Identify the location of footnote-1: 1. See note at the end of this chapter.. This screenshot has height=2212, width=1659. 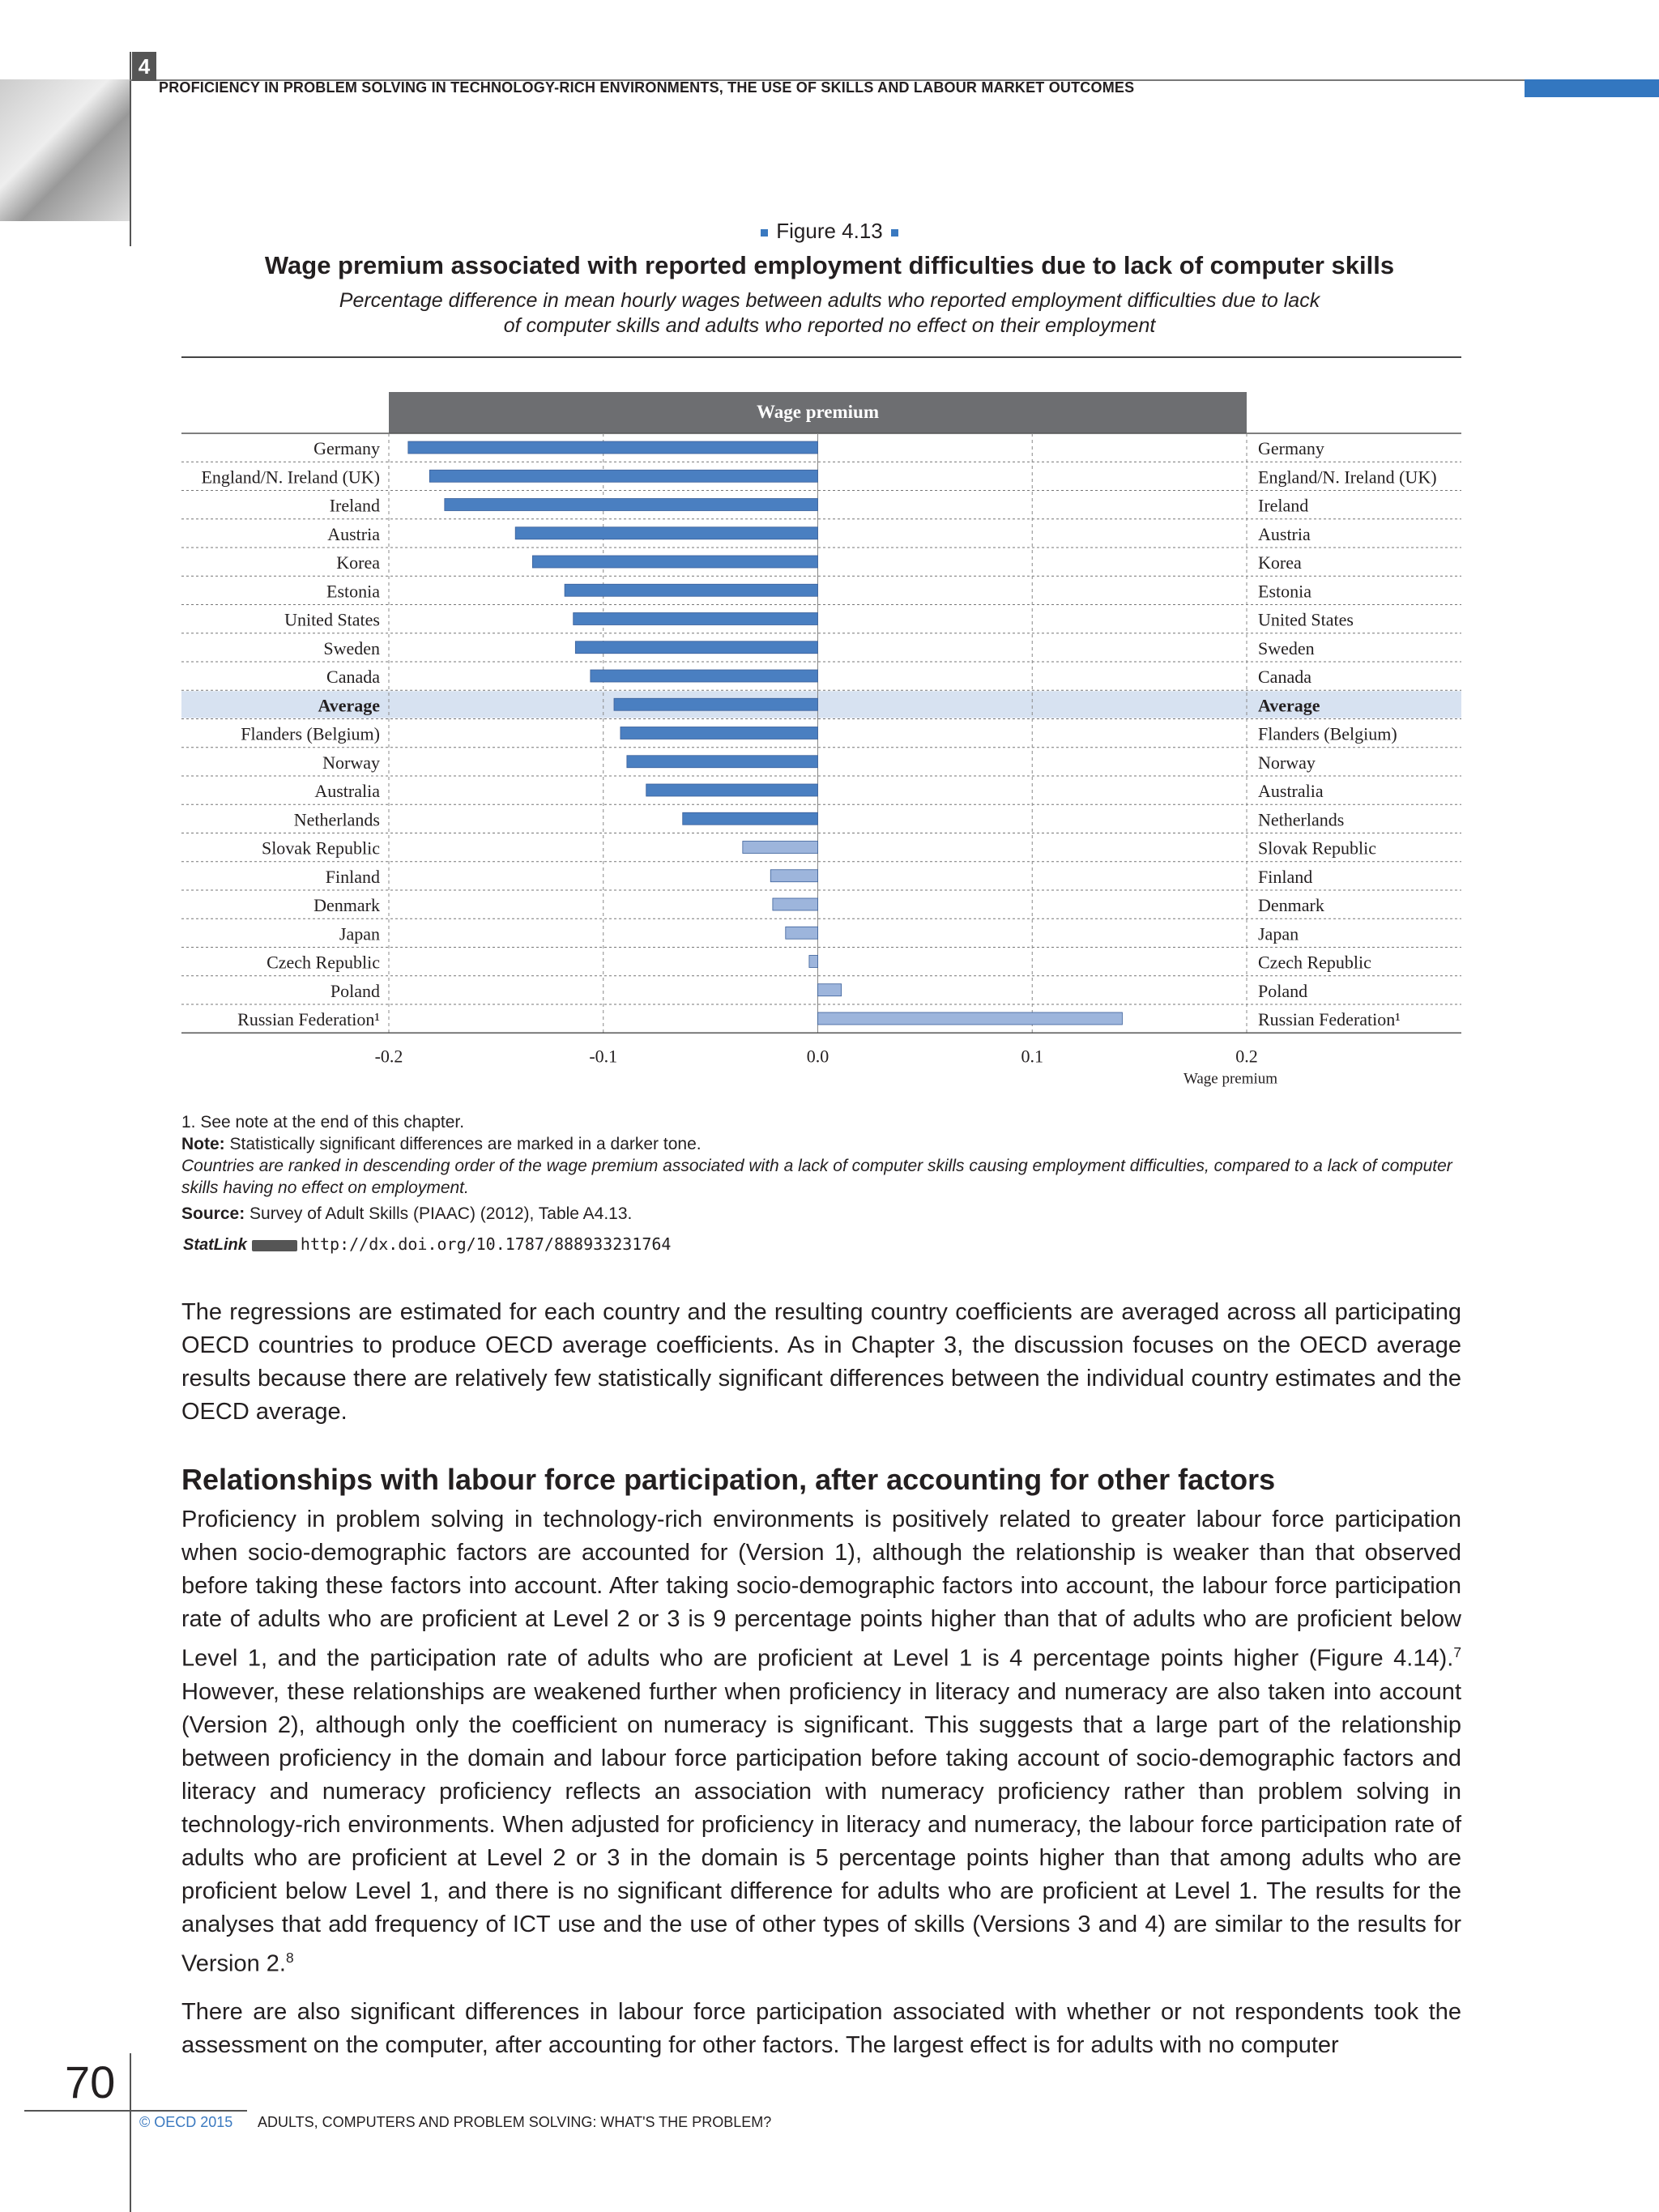
(323, 1122).